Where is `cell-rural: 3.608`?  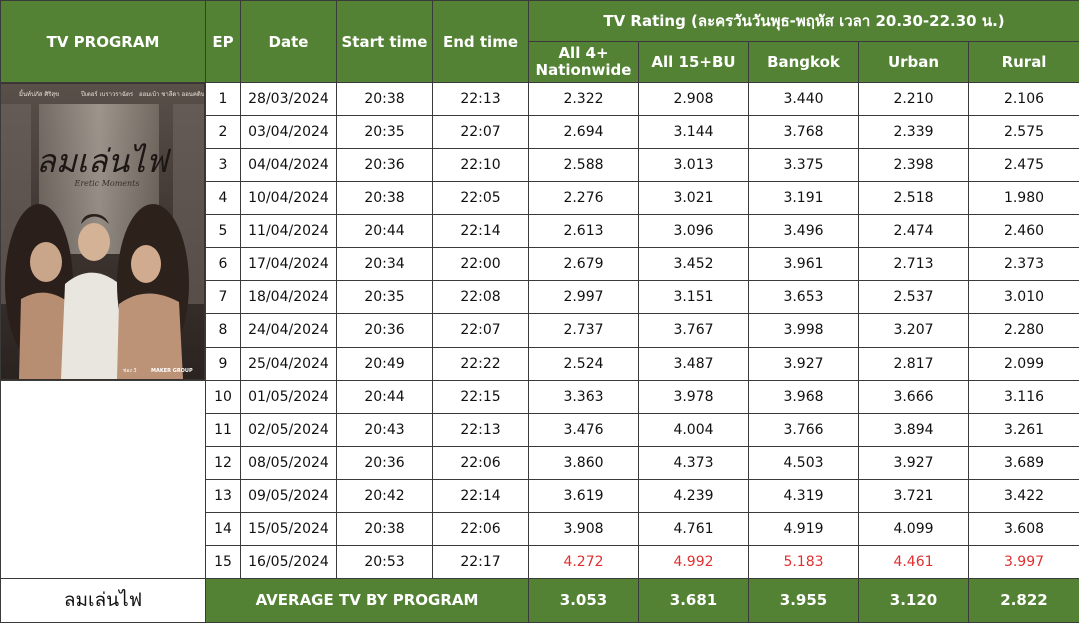 cell-rural: 3.608 is located at coordinates (1023, 528).